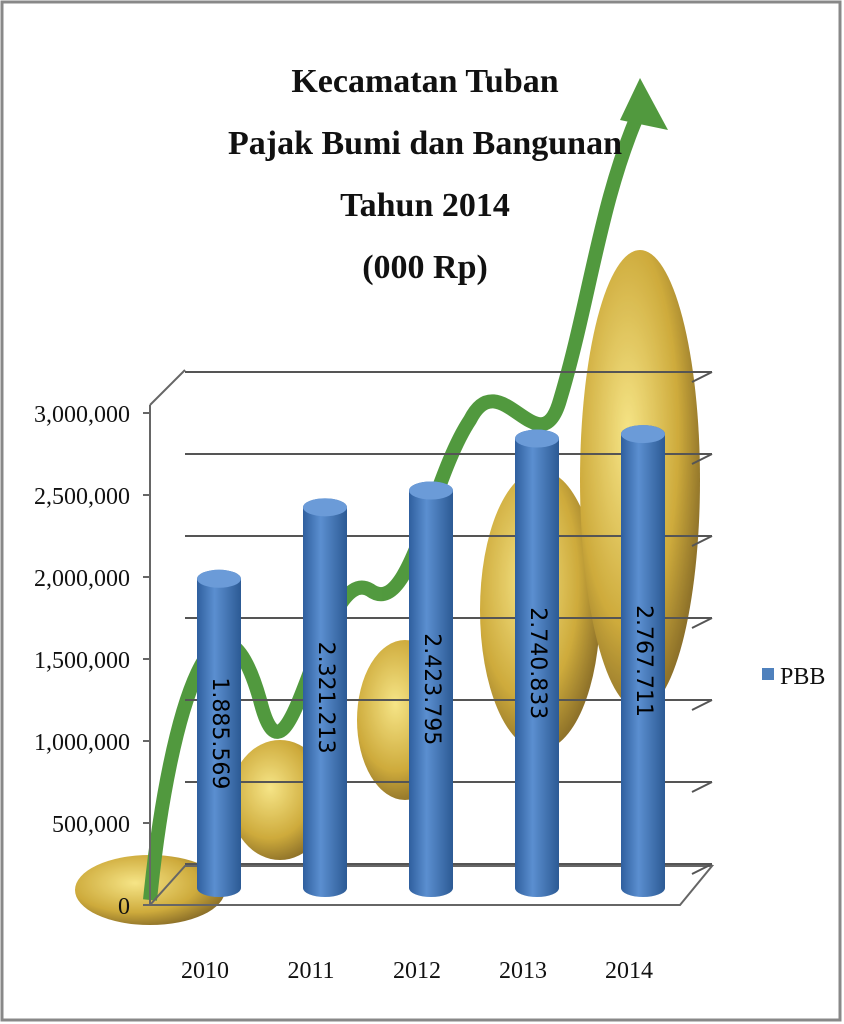 This screenshot has width=844, height=1024. What do you see at coordinates (417, 971) in the screenshot?
I see `x-tick-label: 2012` at bounding box center [417, 971].